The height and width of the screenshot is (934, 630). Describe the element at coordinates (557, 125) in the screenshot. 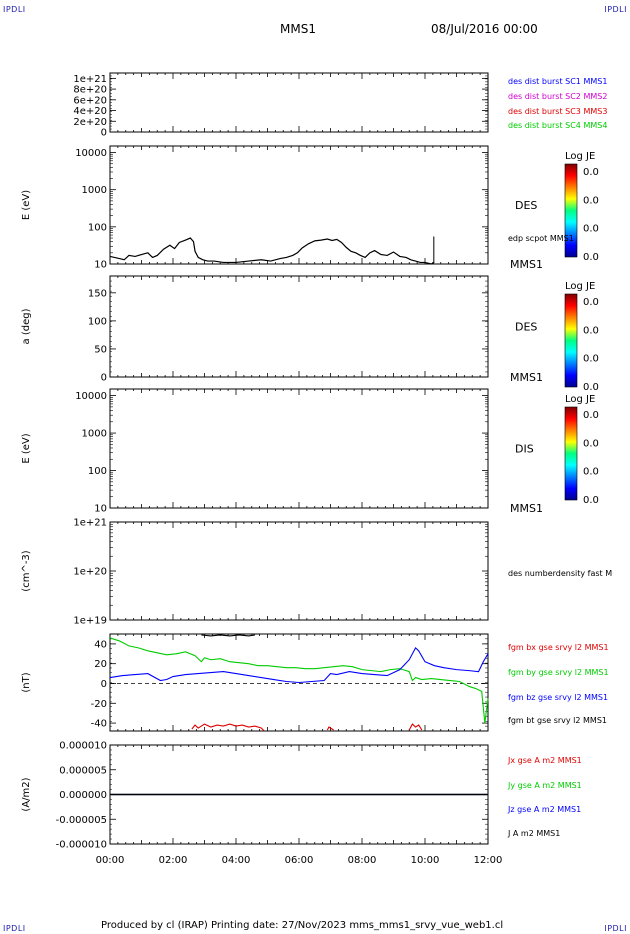

I see `legend-entry: des dist burst SC4 MMS4` at that location.